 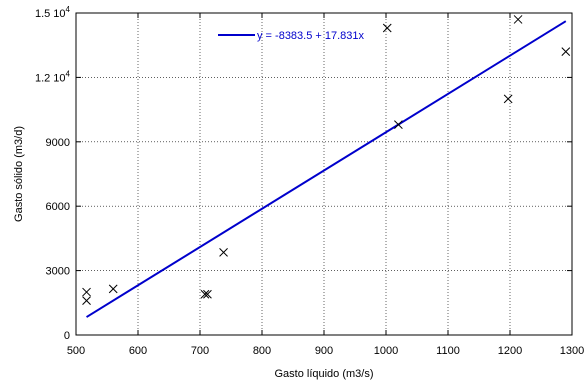 What do you see at coordinates (311, 36) in the screenshot?
I see `legend-label: y = -8383.5 + 17.831x` at bounding box center [311, 36].